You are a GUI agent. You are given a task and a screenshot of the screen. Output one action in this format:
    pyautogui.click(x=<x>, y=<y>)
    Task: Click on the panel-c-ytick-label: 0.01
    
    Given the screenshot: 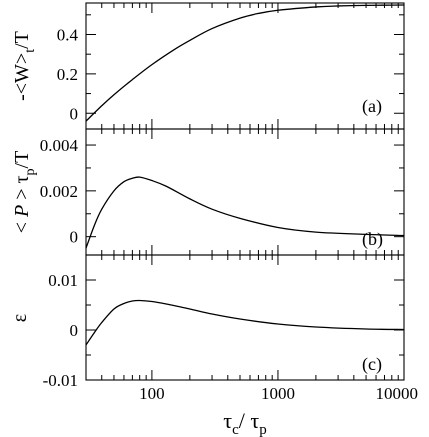 What is the action you would take?
    pyautogui.click(x=63, y=280)
    